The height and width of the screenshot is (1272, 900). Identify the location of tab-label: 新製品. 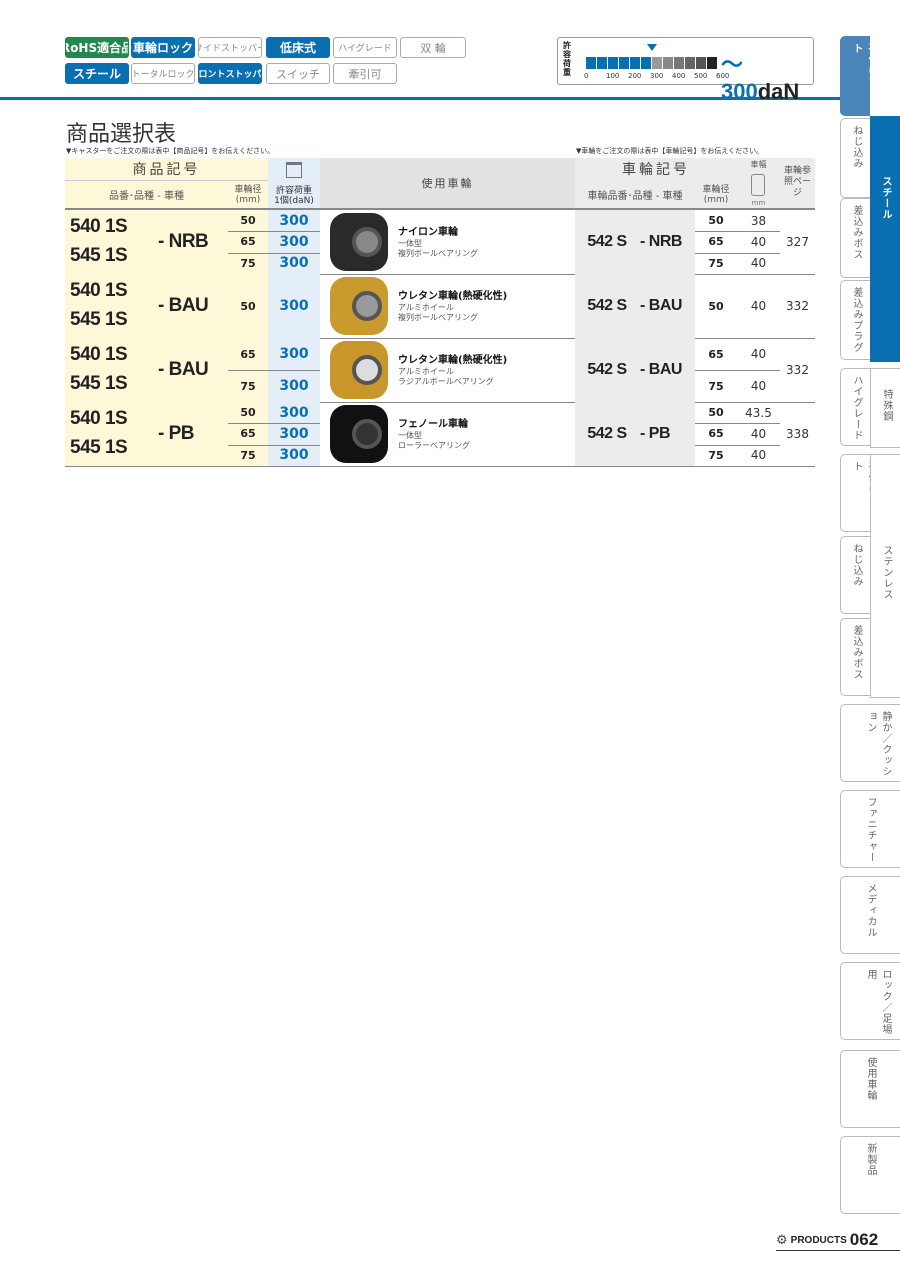
(870, 1159).